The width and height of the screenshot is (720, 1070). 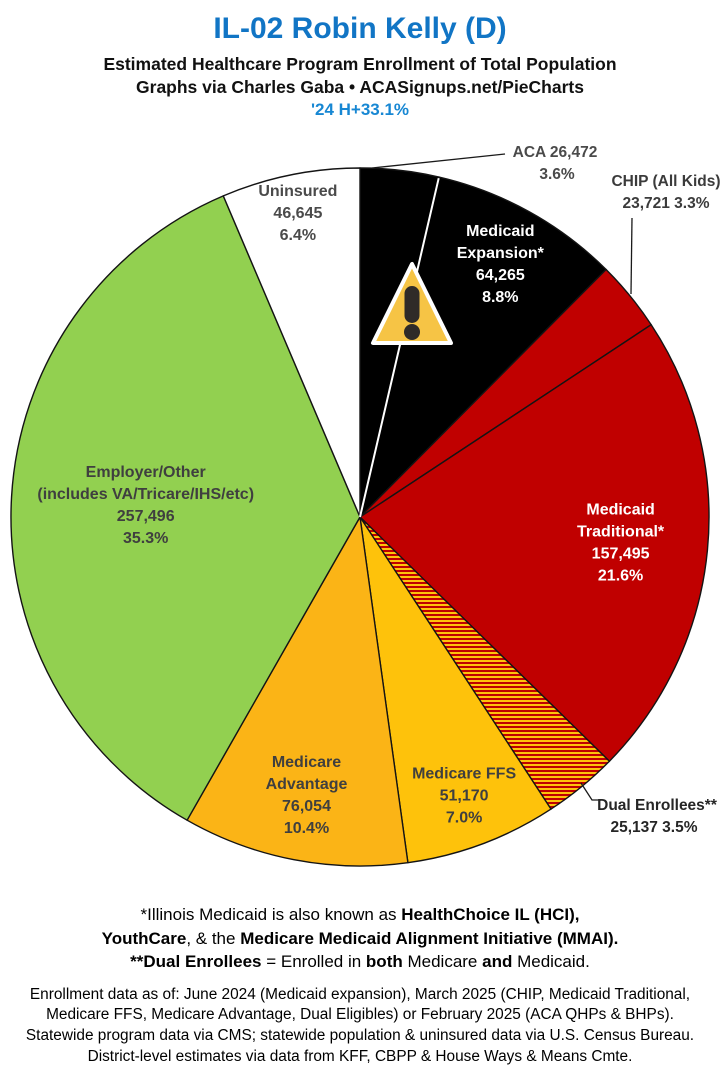 What do you see at coordinates (657, 805) in the screenshot?
I see `svg-text: Dual Enrollees**` at bounding box center [657, 805].